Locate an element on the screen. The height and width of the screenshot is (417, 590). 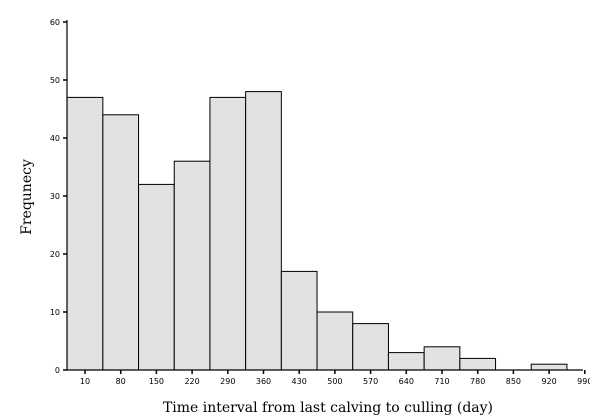
y-tick-label: 20 is located at coordinates (55, 254).